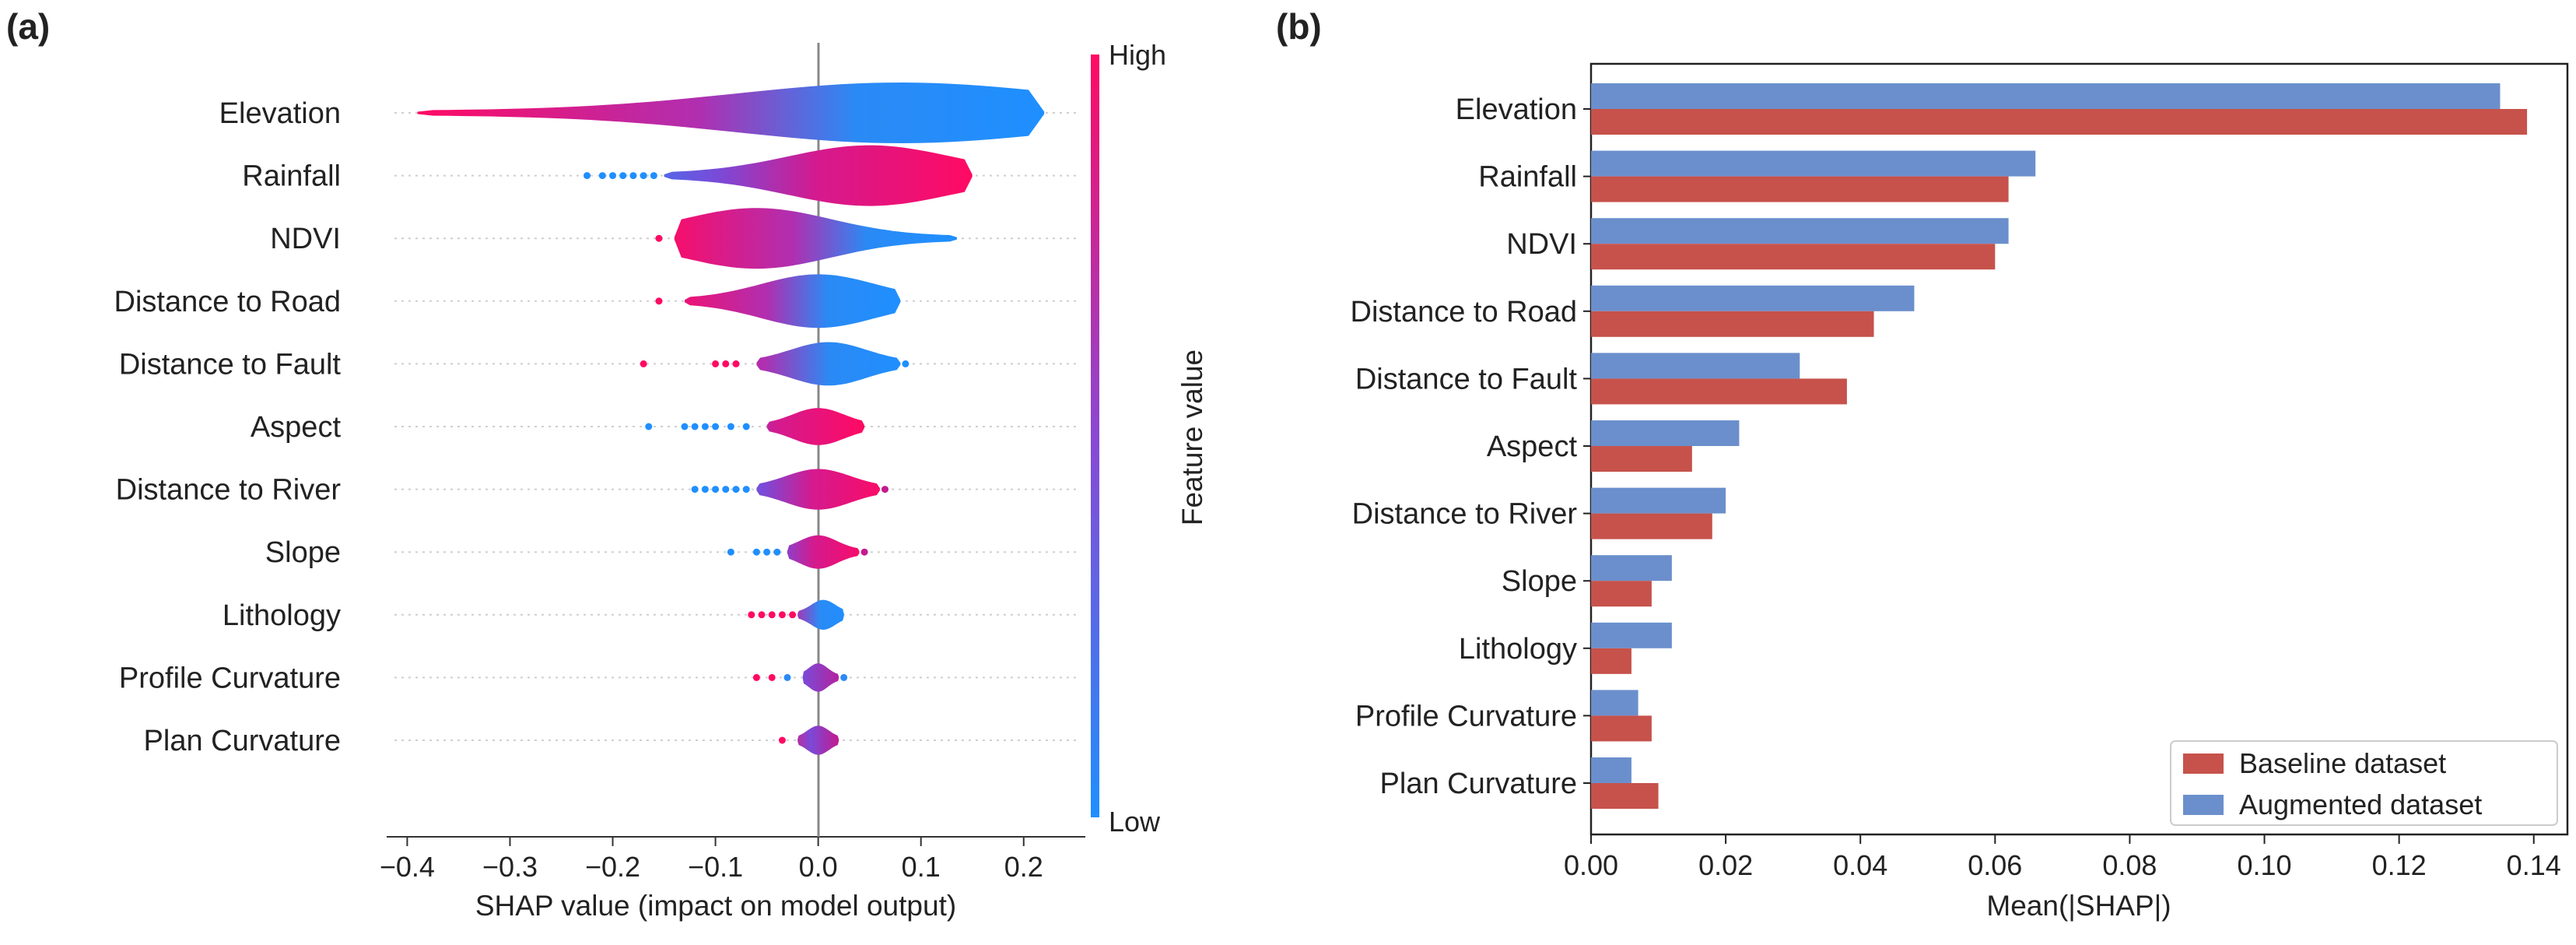  Describe the element at coordinates (2203, 764) in the screenshot. I see `legend-swatch-baseline` at that location.